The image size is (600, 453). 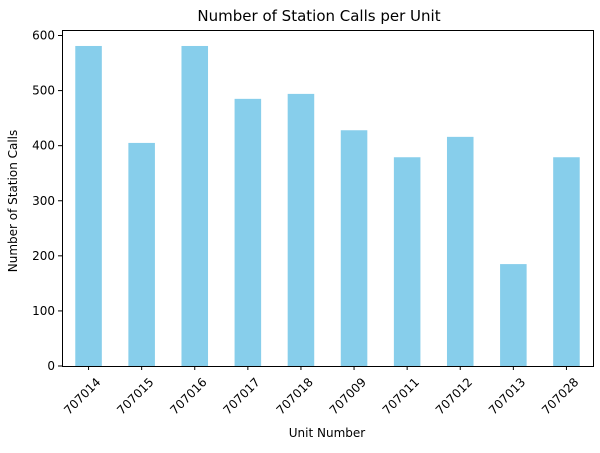 What do you see at coordinates (43, 311) in the screenshot?
I see `y-tick-label: 100` at bounding box center [43, 311].